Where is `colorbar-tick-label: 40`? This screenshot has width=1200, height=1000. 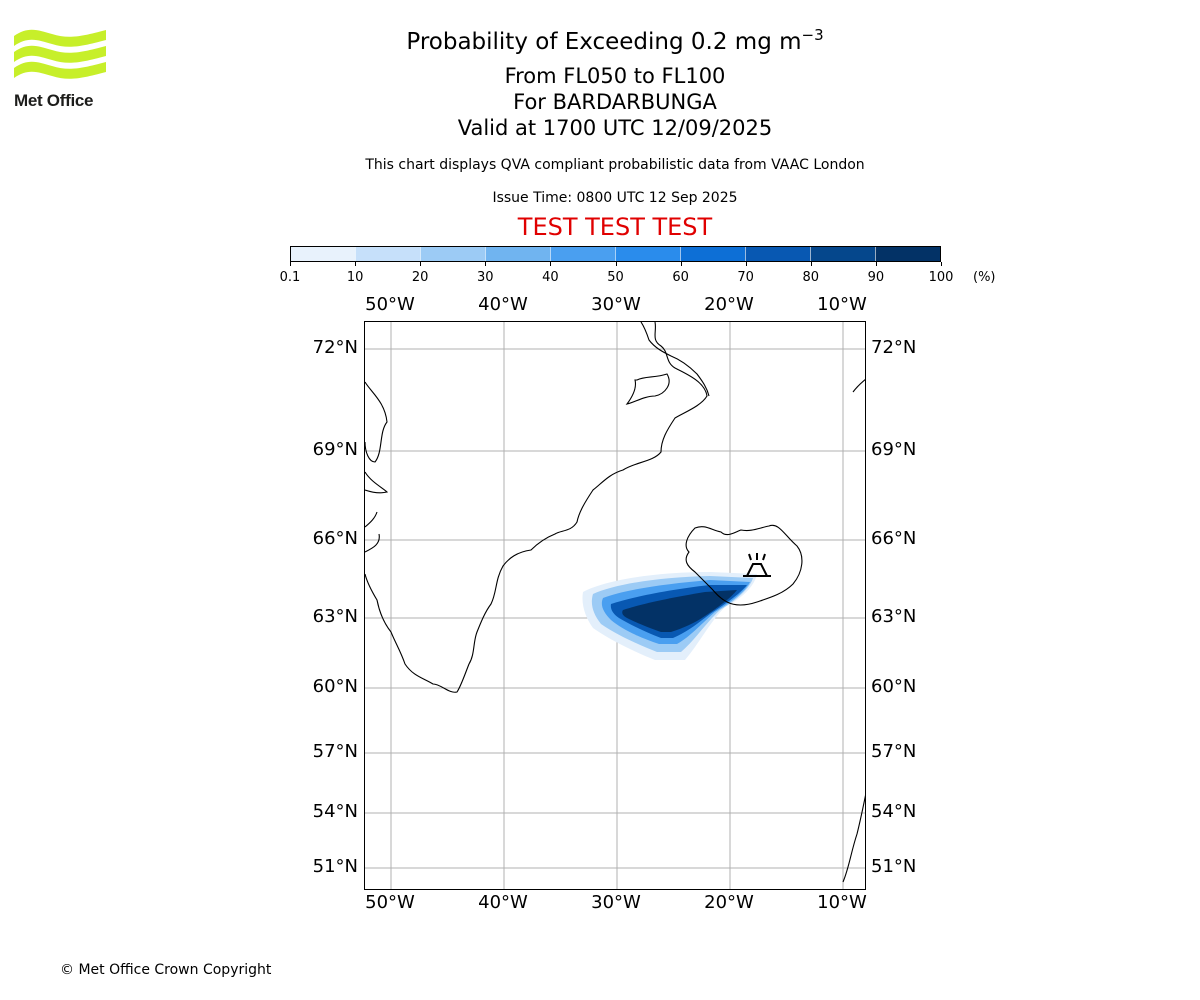
colorbar-tick-label: 40 is located at coordinates (550, 277).